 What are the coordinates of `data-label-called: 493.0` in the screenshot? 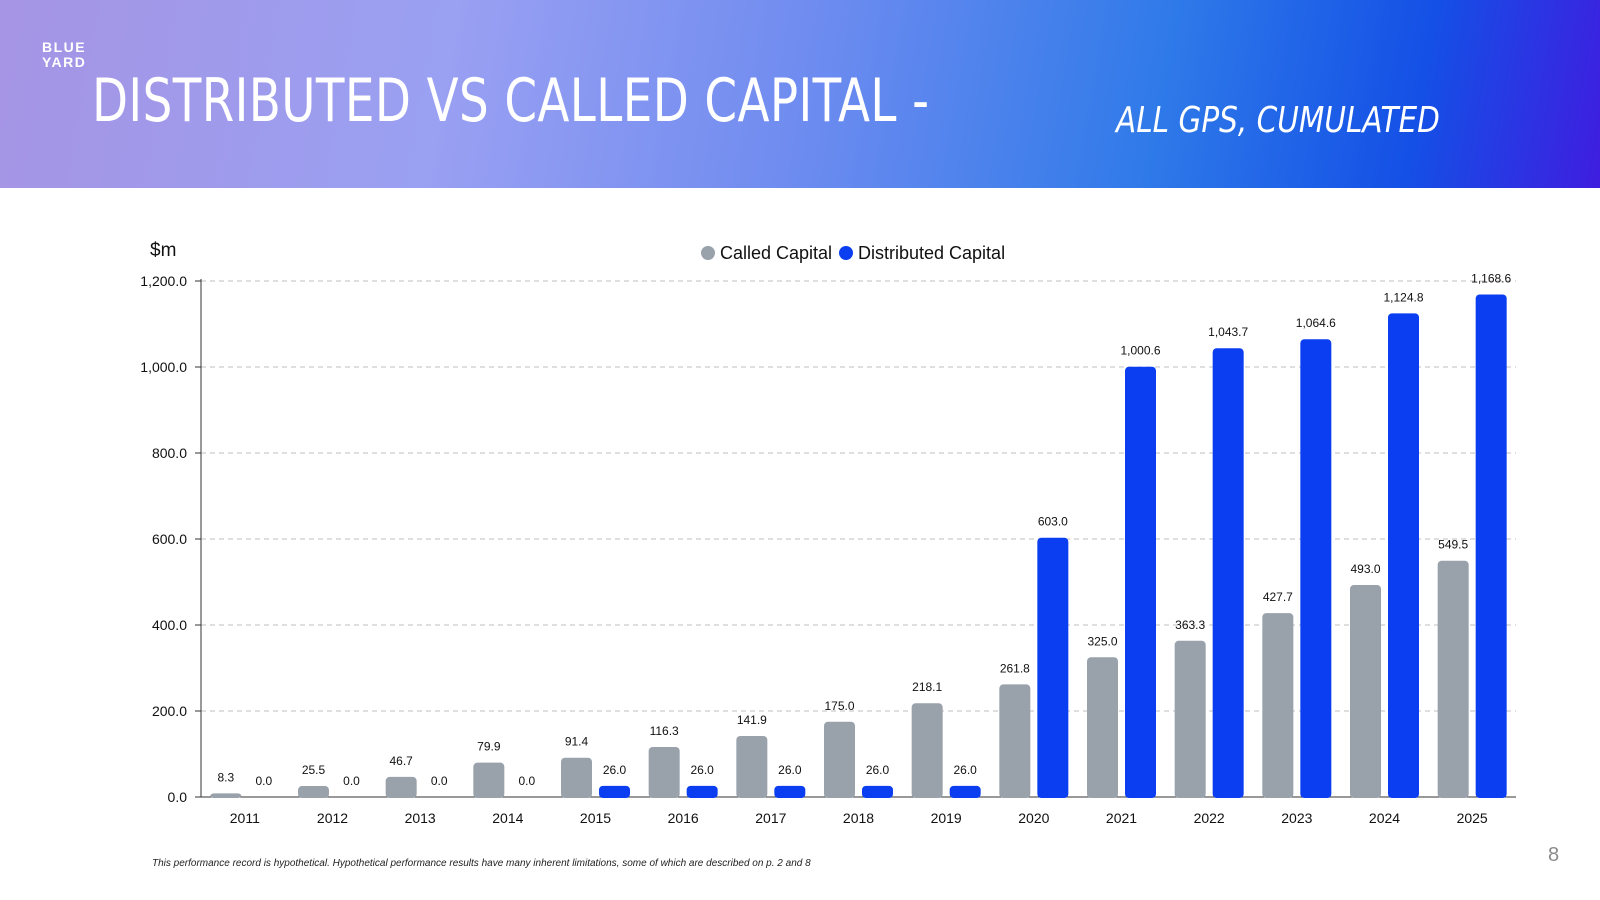 It's located at (1365, 569).